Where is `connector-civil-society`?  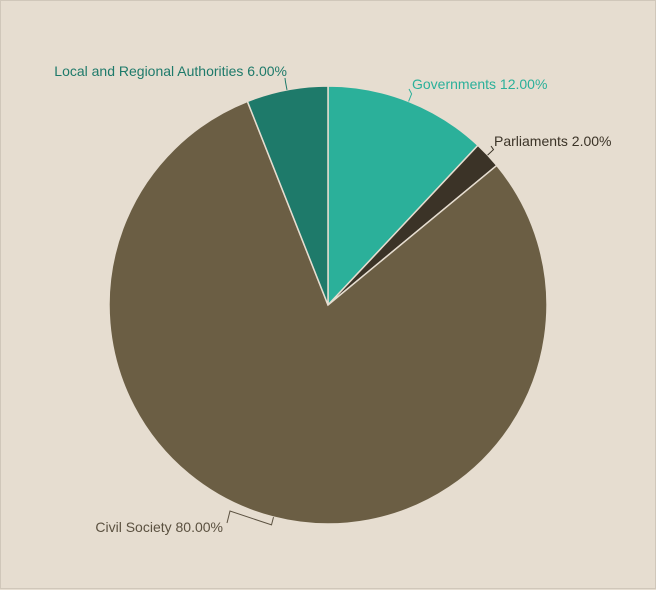
connector-civil-society is located at coordinates (250, 518).